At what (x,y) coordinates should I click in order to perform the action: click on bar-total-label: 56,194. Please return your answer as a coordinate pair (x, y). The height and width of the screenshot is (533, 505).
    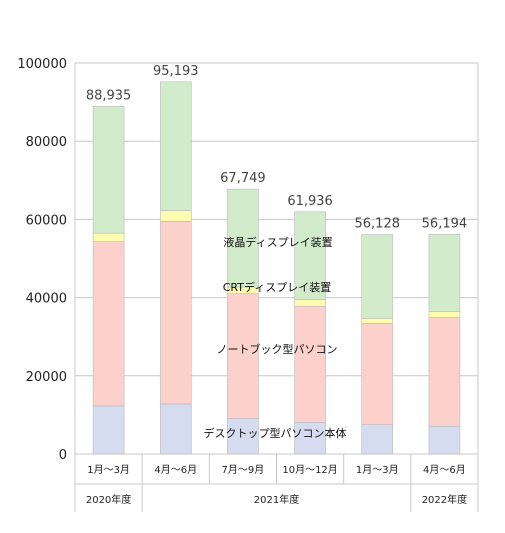
    Looking at the image, I should click on (445, 223).